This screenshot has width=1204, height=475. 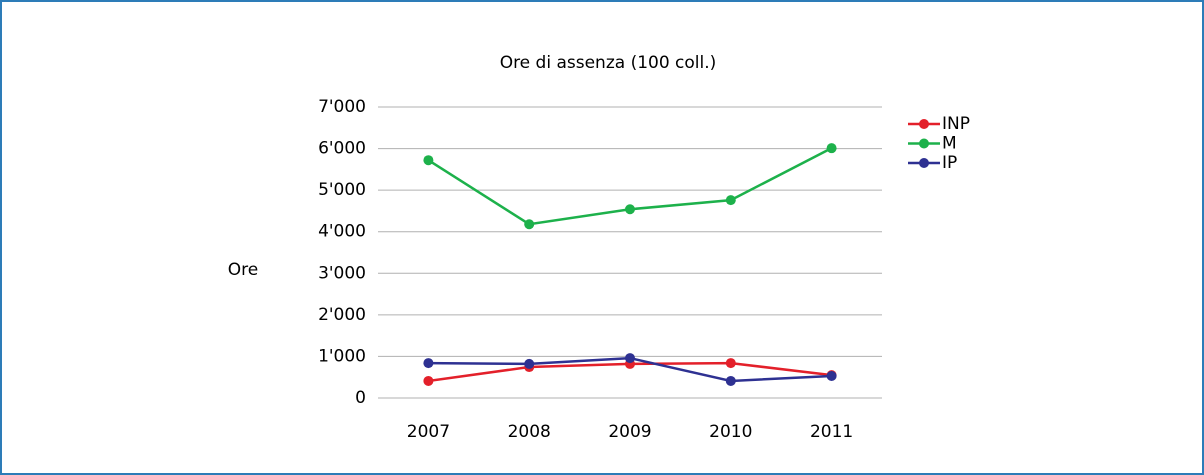 I want to click on legend-label: INP, so click(x=956, y=124).